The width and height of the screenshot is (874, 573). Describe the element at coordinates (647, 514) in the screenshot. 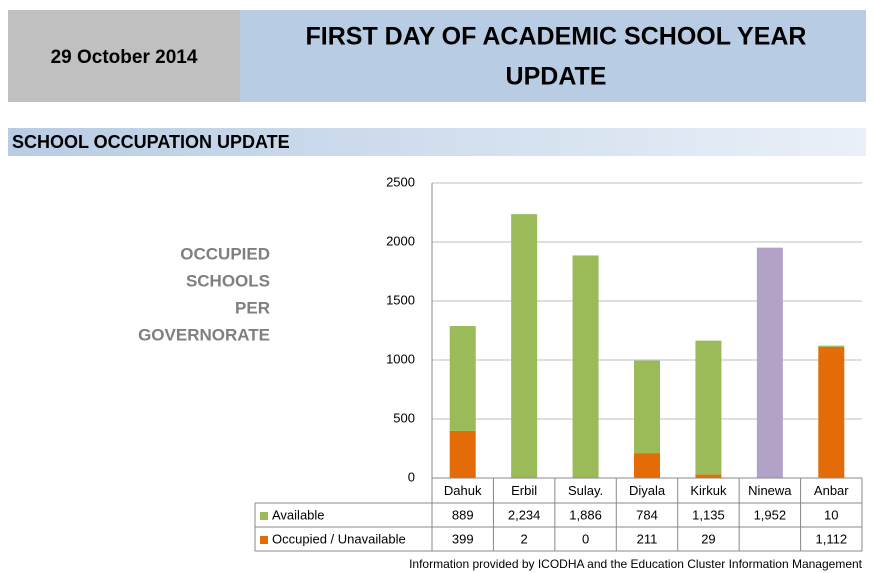

I see `table-value: 784` at that location.